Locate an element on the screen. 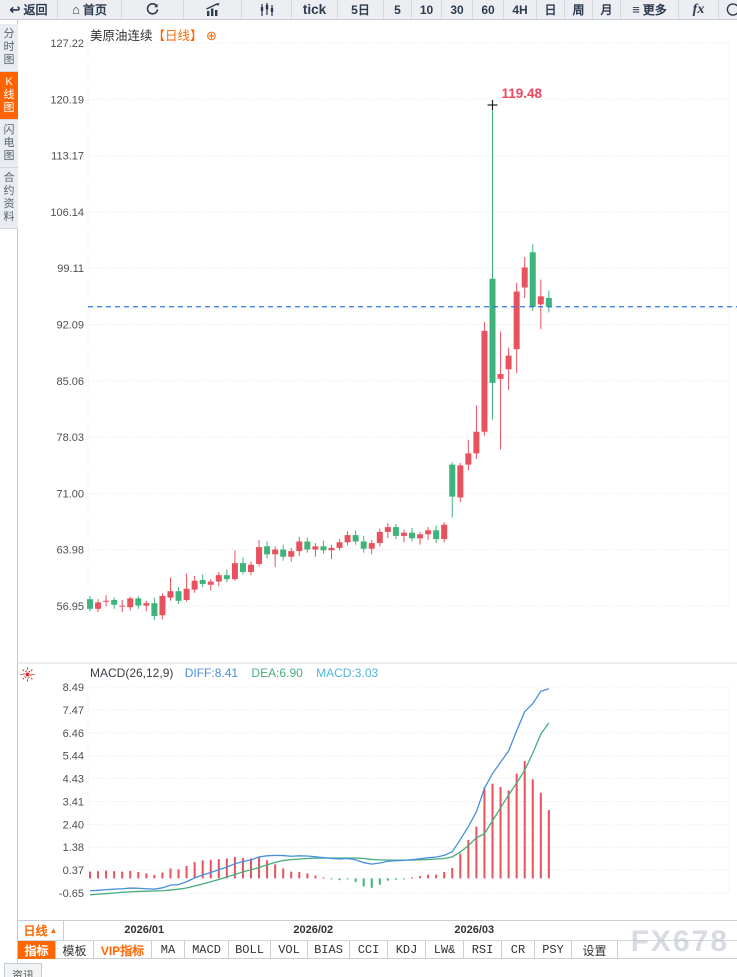 Image resolution: width=737 pixels, height=977 pixels. period-dropdown: 日线 ▲ is located at coordinates (41, 930).